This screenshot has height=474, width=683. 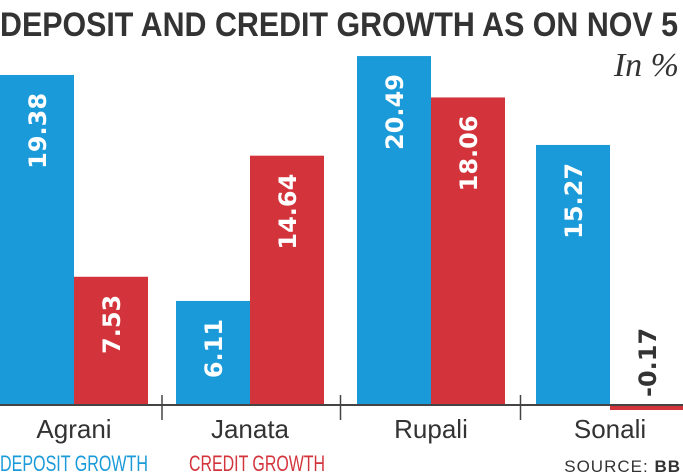 I want to click on data-label: -0.17, so click(x=648, y=362).